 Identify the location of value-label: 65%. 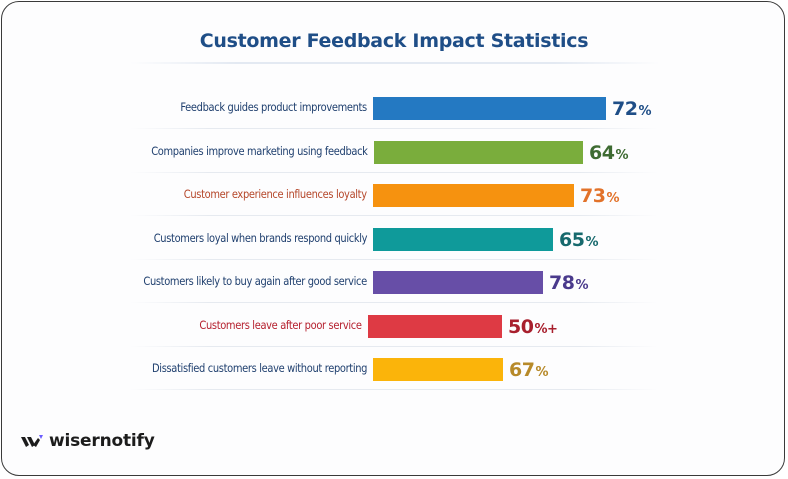
(578, 240).